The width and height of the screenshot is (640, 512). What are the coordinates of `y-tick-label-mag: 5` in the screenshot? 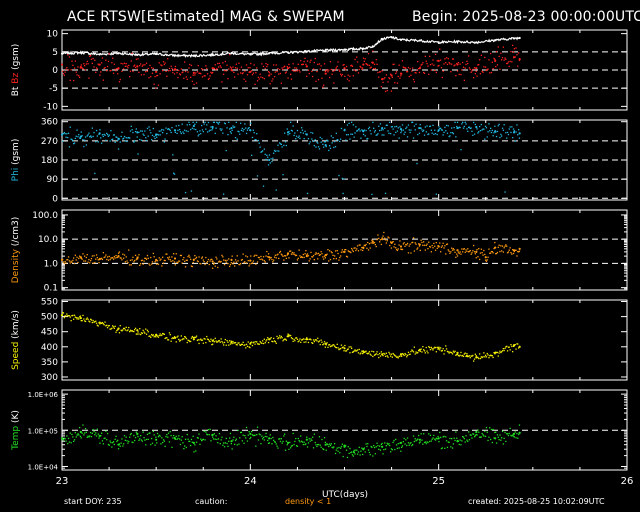 It's located at (55, 53).